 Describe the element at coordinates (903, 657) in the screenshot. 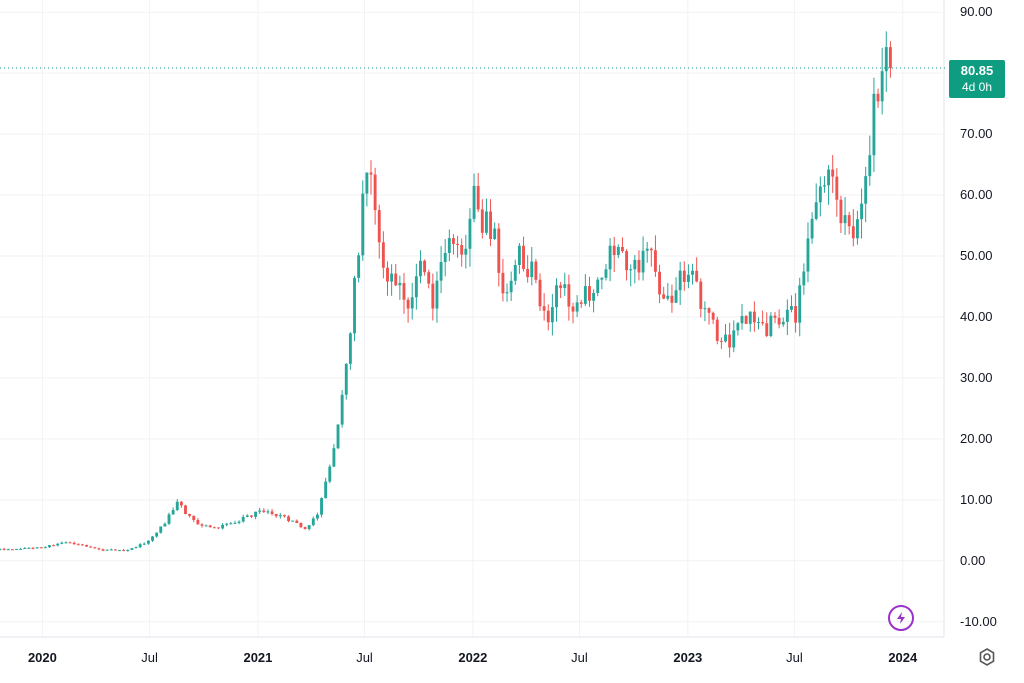

I see `x-tick-label: 2024` at that location.